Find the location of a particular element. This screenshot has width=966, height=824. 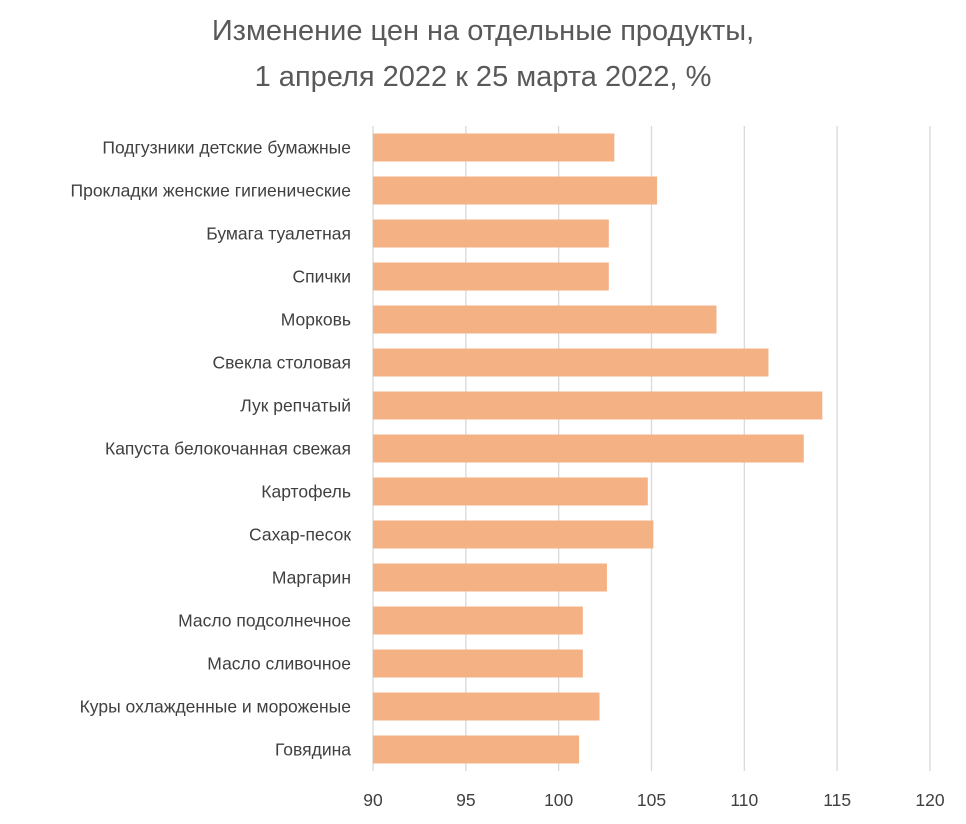

category-label: Спички is located at coordinates (322, 277).